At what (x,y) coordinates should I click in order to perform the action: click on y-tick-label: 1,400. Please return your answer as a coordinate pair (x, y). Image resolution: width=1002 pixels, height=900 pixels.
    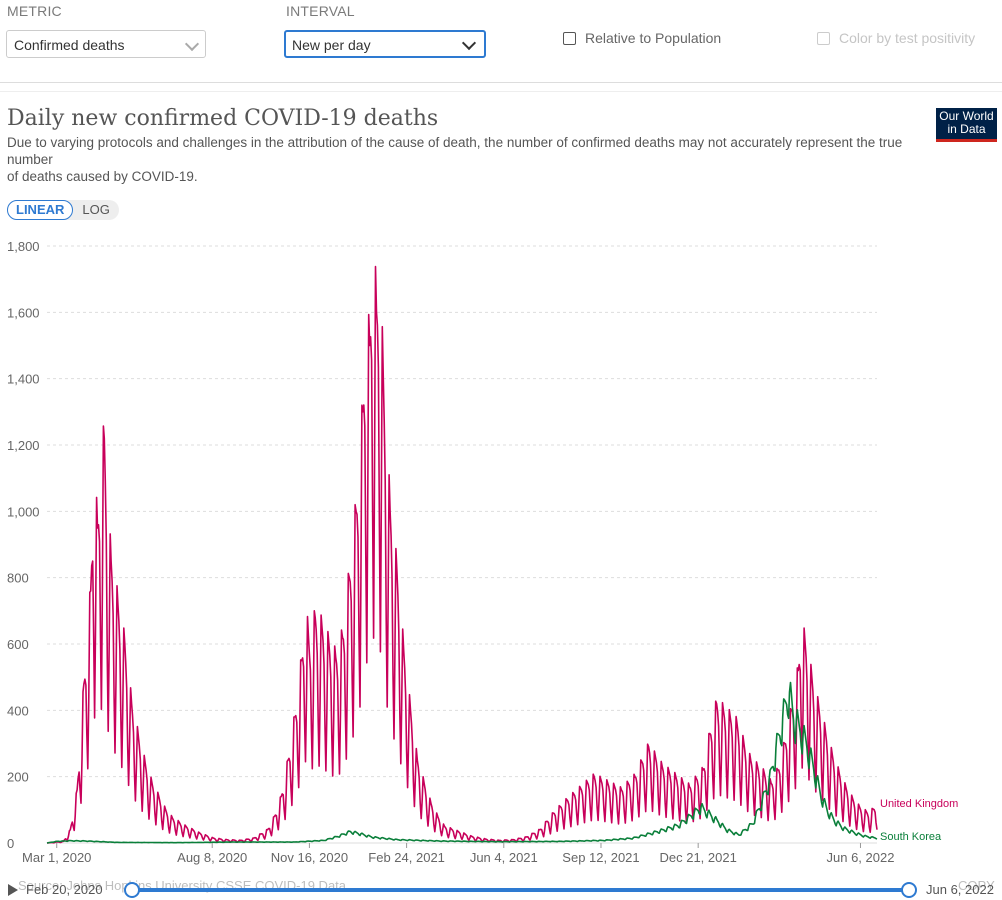
    Looking at the image, I should click on (23, 379).